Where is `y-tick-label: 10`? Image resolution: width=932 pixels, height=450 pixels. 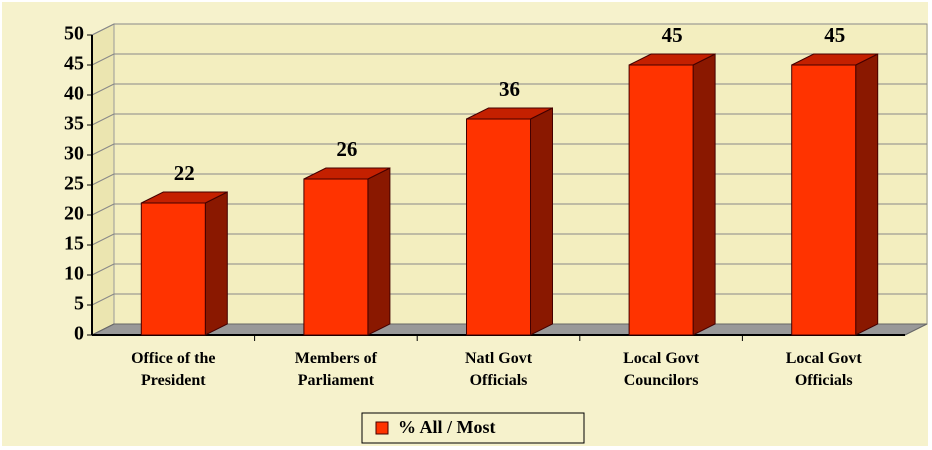 y-tick-label: 10 is located at coordinates (74, 274).